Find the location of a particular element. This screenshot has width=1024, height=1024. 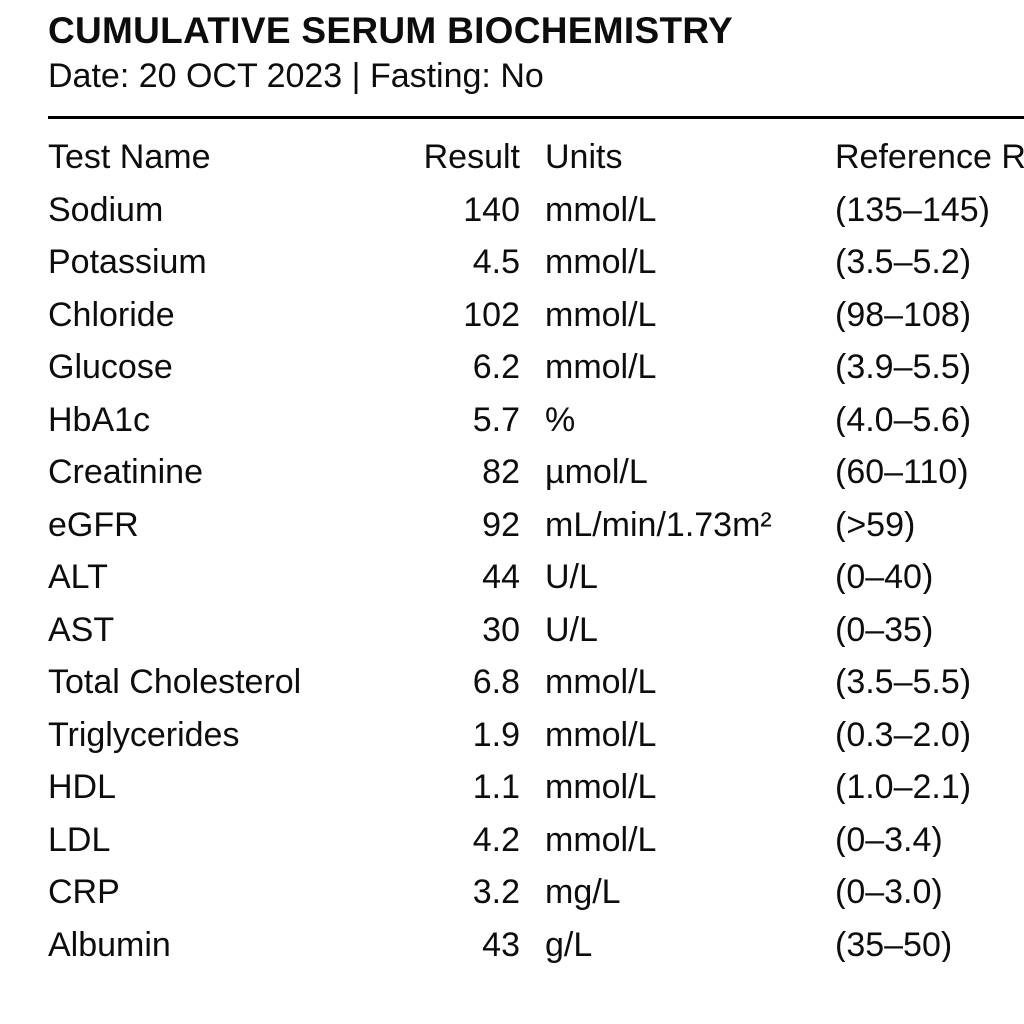

test-name-cell: Albumin is located at coordinates (109, 944).